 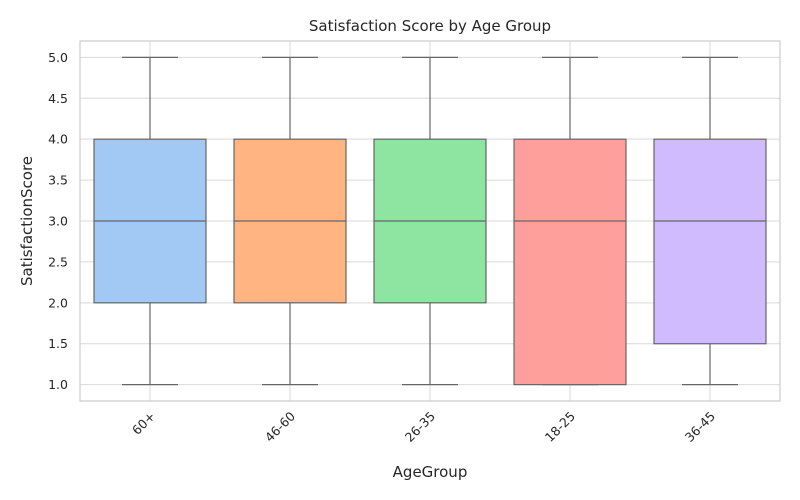 What do you see at coordinates (150, 221) in the screenshot?
I see `box-60+` at bounding box center [150, 221].